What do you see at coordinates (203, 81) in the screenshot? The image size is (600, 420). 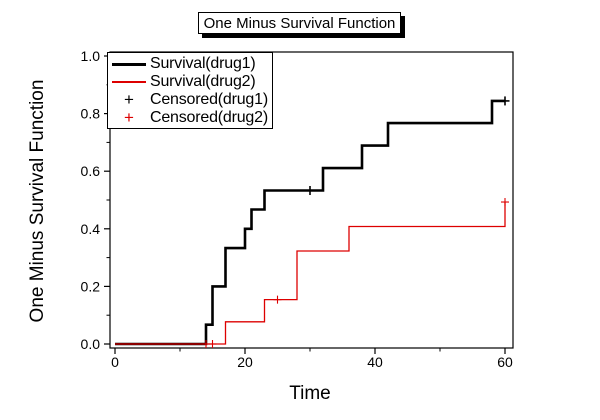 I see `legend-label: Survival(drug2)` at bounding box center [203, 81].